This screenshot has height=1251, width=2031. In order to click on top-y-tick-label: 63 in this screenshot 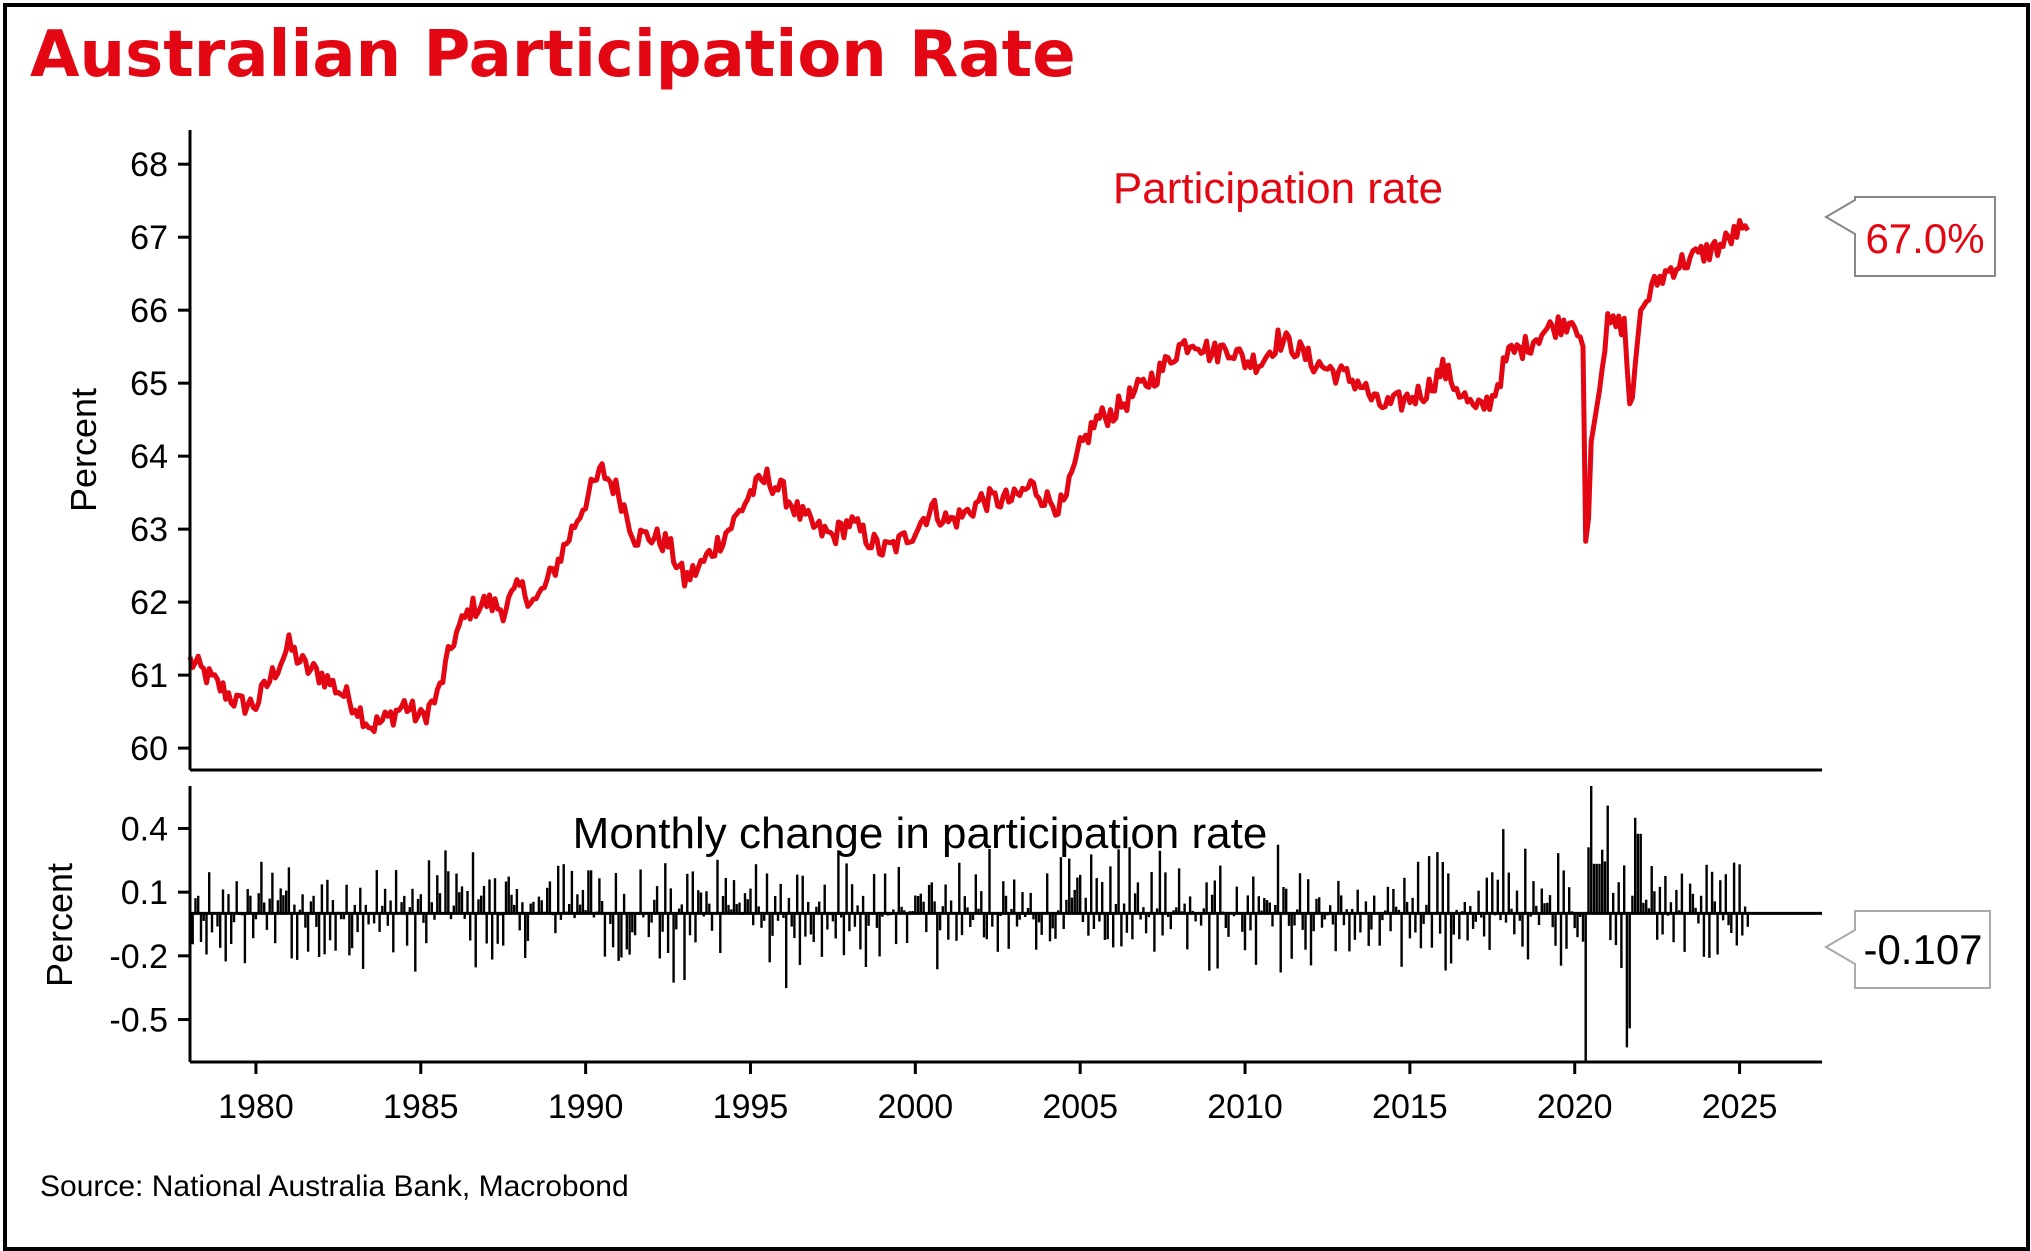, I will do `click(149, 530)`.